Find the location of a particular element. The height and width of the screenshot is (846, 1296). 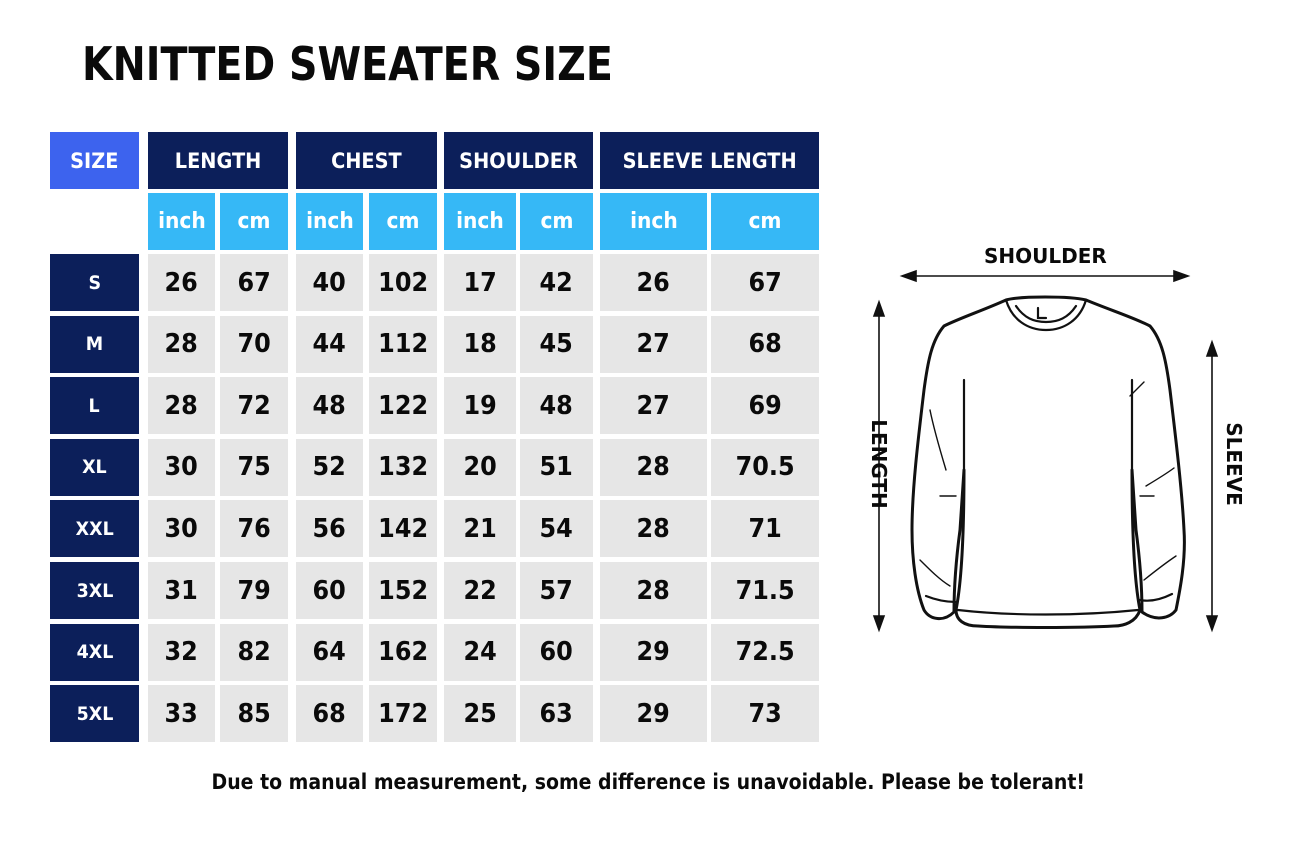

measurement-value: 67 is located at coordinates (254, 282).